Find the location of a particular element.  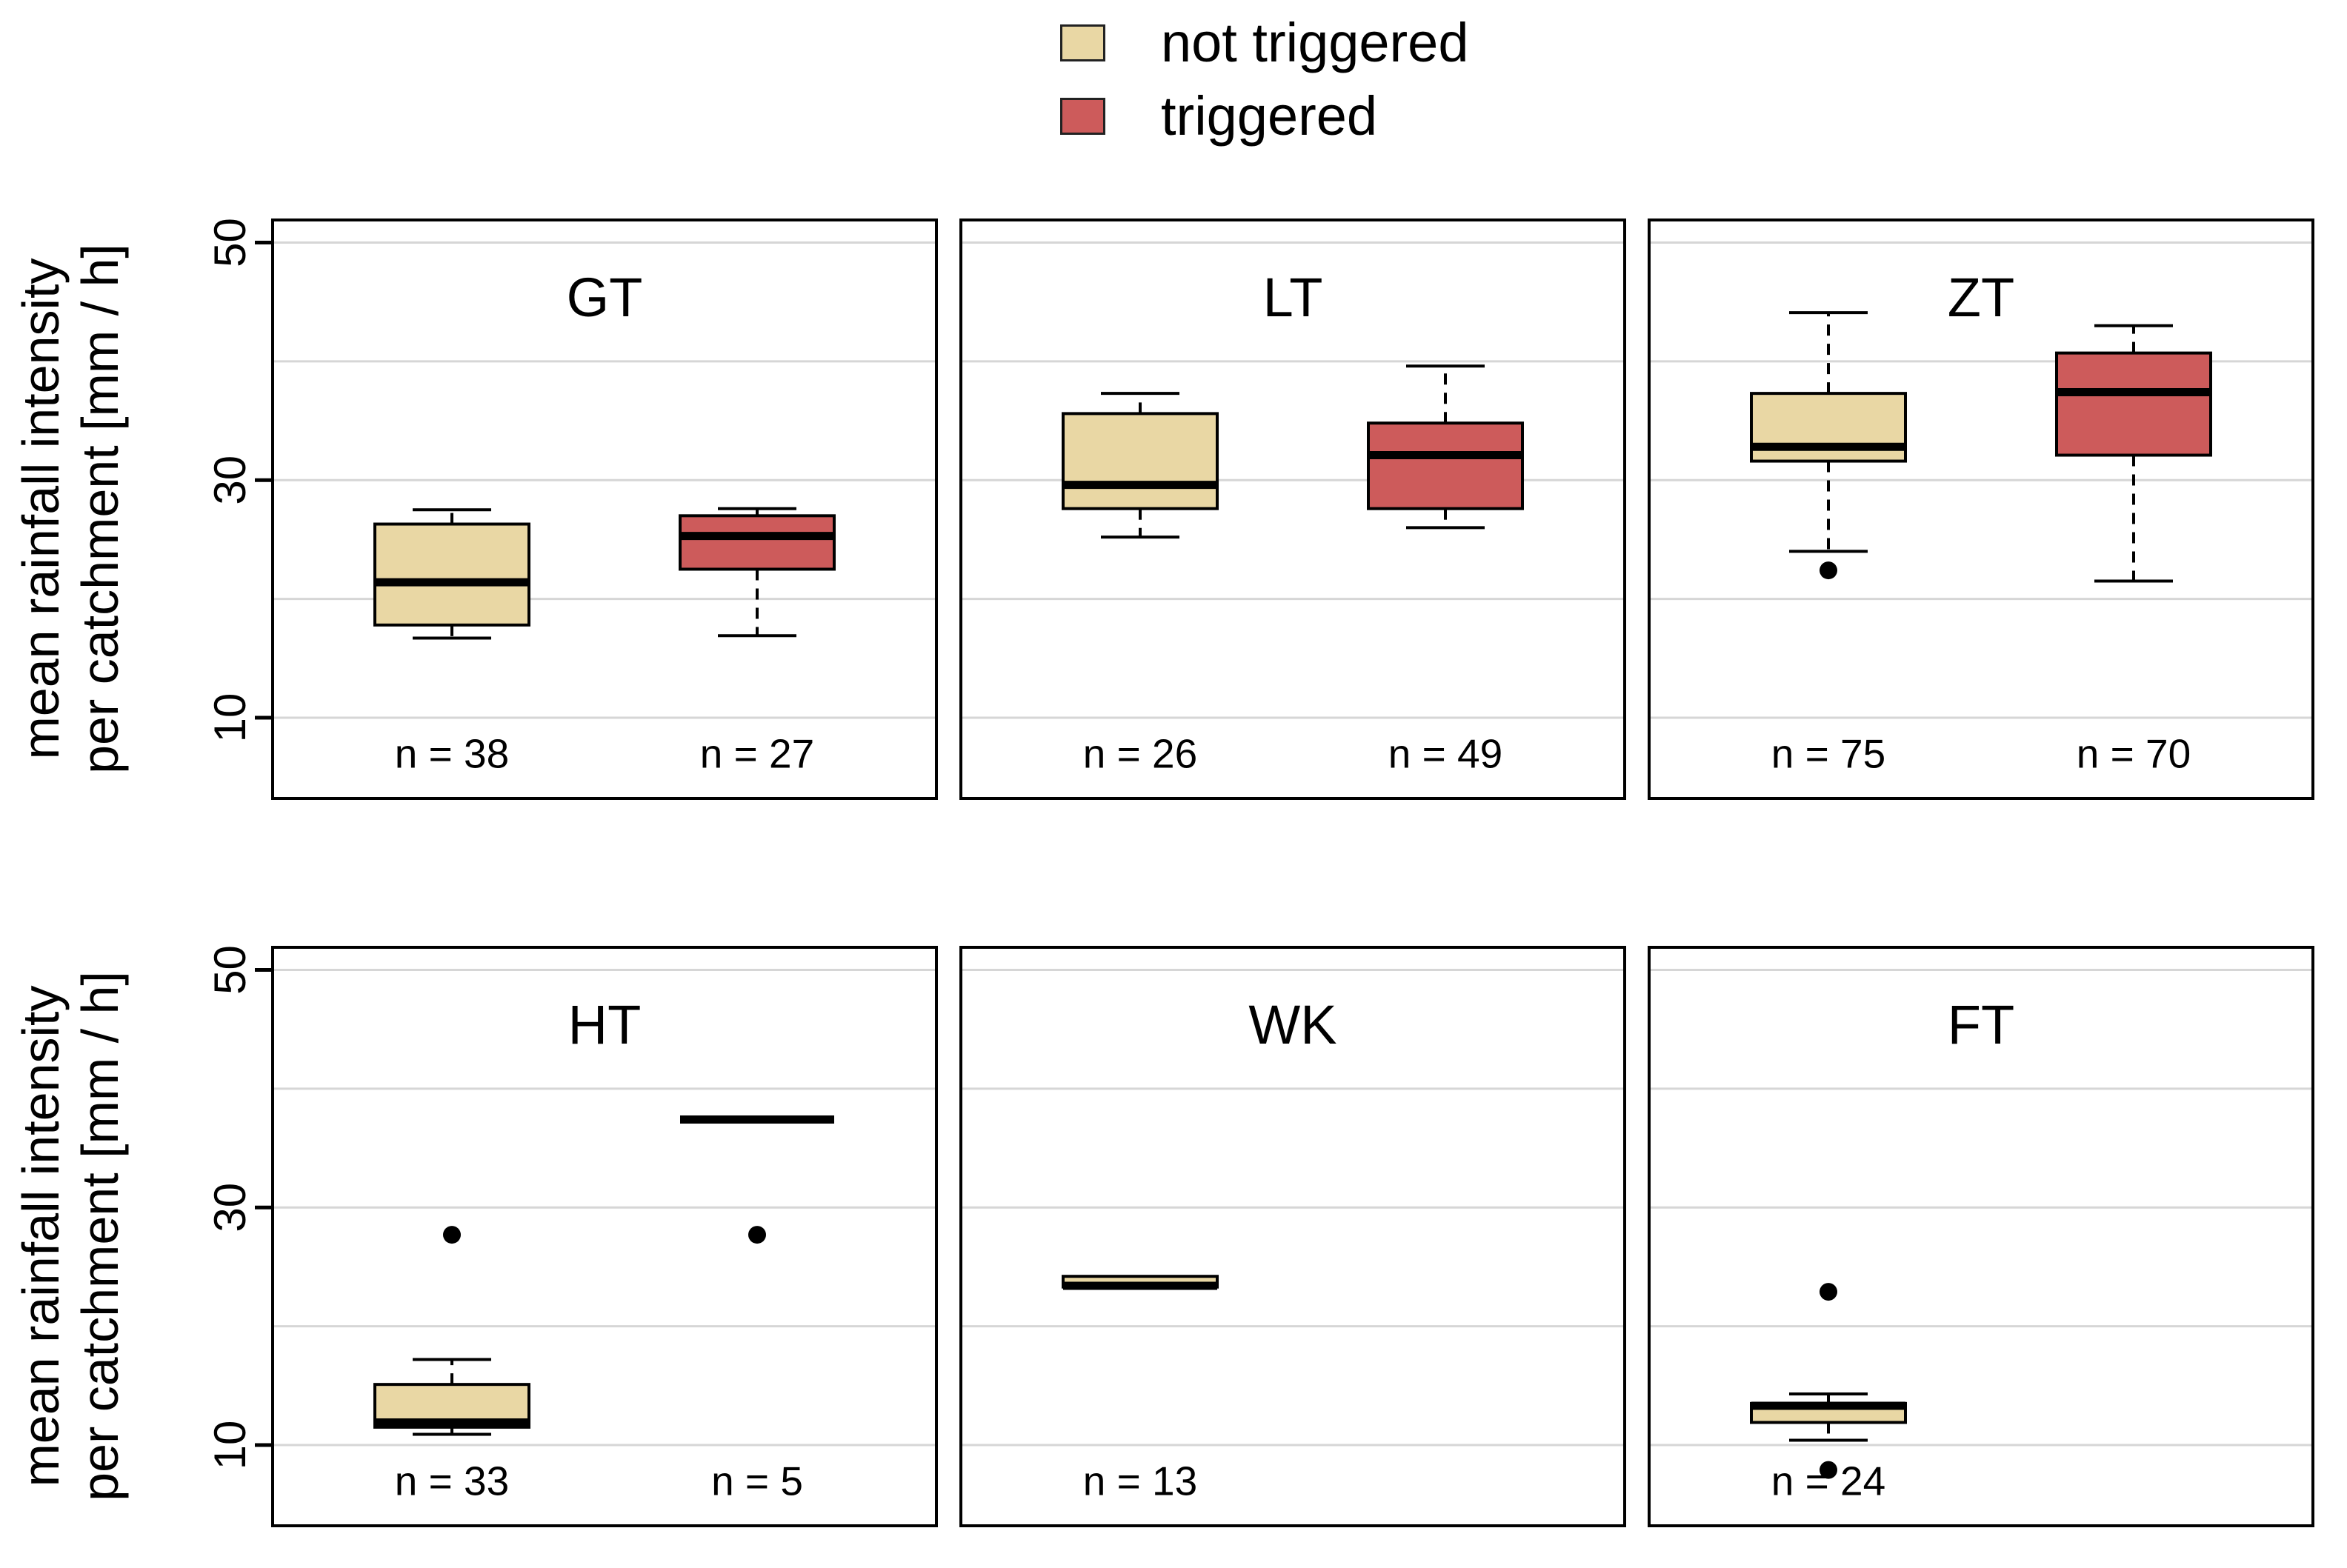

panel-title-FT: FT is located at coordinates (1981, 1024).